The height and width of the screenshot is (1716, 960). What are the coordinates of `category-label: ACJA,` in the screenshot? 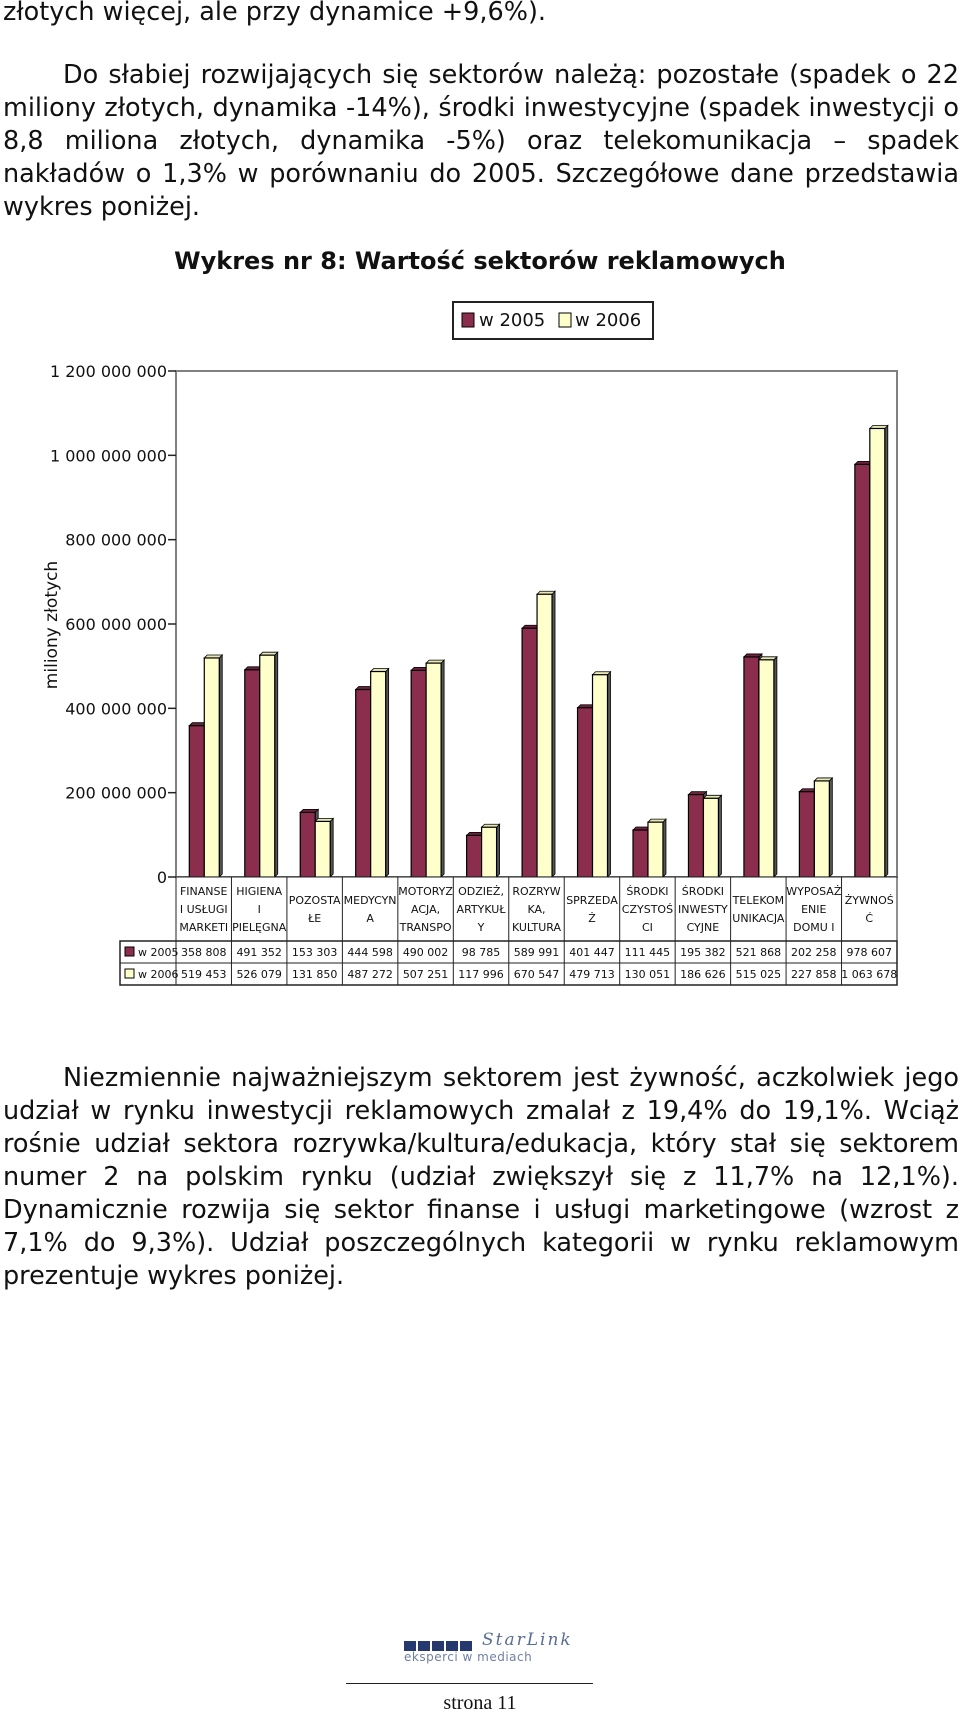 It's located at (425, 909).